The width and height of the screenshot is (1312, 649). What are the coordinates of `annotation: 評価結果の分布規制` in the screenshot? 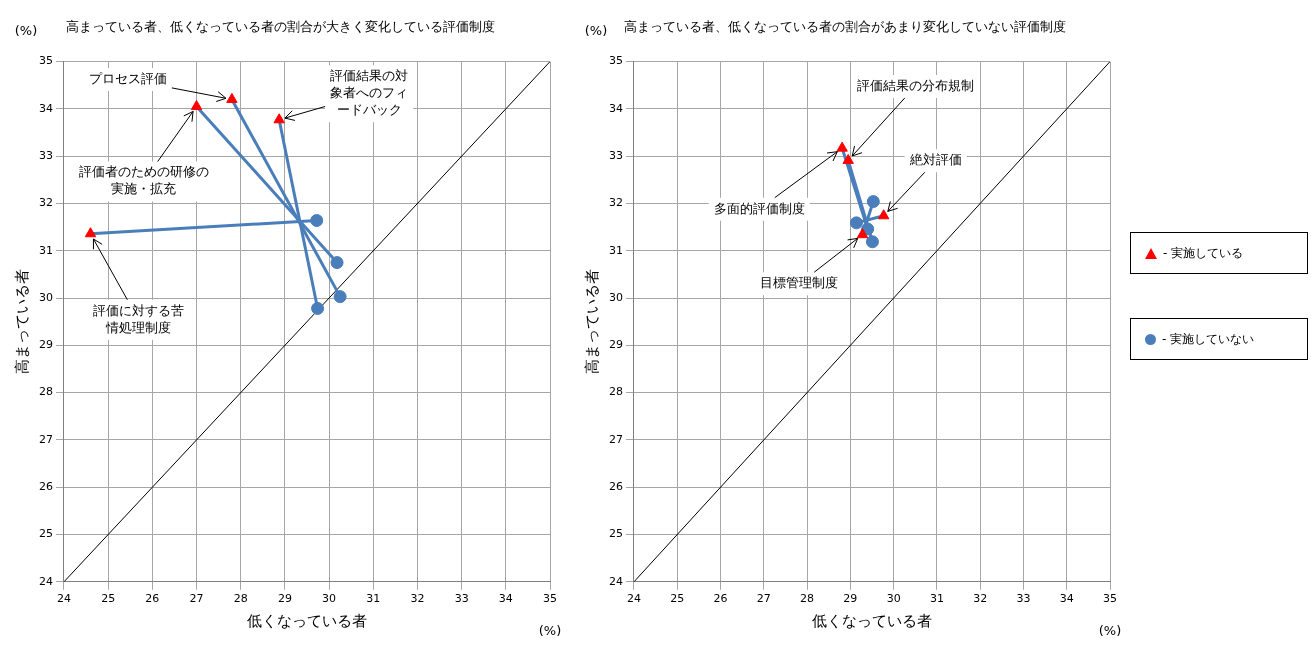 It's located at (915, 85).